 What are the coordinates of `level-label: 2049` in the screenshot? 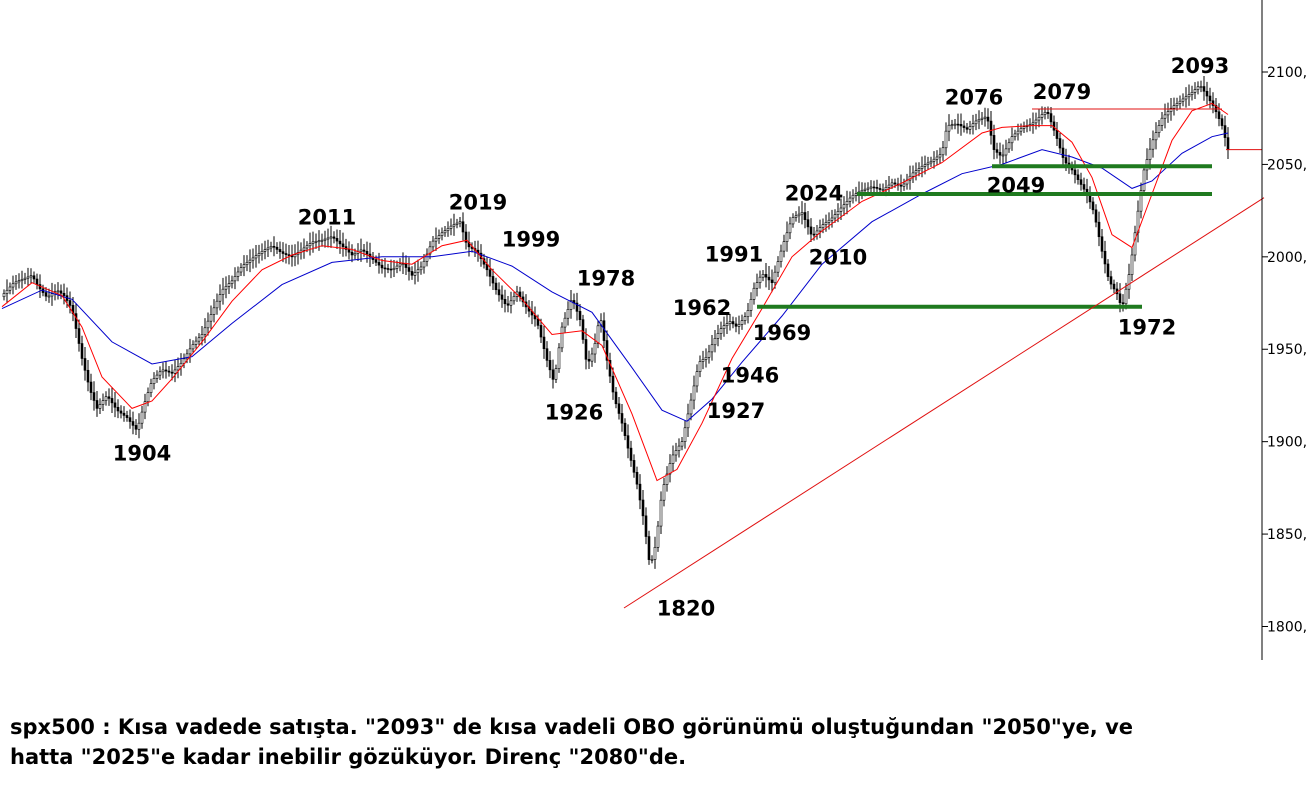 It's located at (1016, 185).